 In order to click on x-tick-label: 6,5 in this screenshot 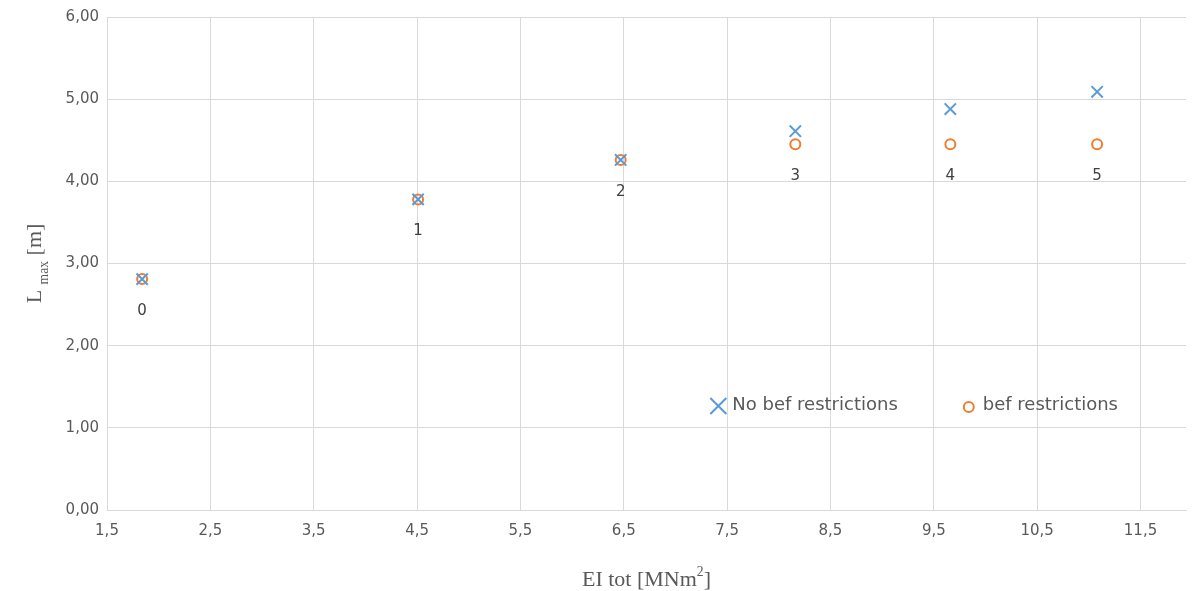, I will do `click(623, 529)`.